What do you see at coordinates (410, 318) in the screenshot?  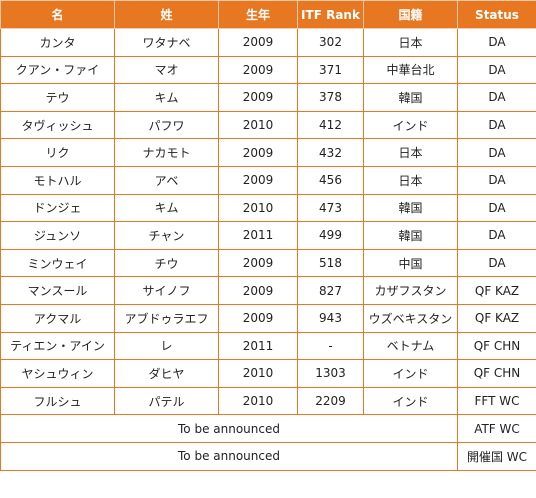 I see `table-cell: ウズベキスタン` at bounding box center [410, 318].